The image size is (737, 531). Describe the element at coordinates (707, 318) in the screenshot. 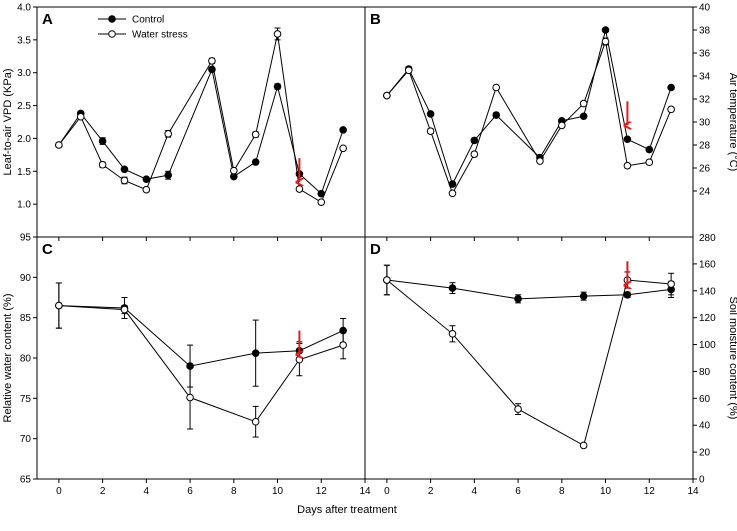

I see `y-tick-label: 120` at that location.